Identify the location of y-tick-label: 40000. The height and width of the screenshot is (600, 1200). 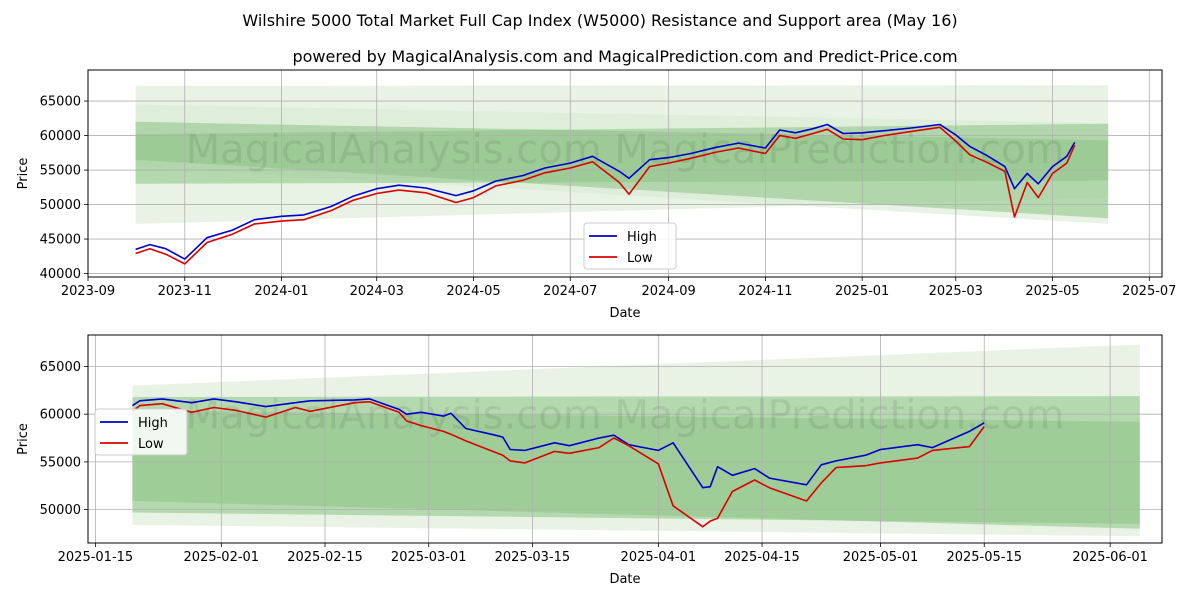
(60, 274).